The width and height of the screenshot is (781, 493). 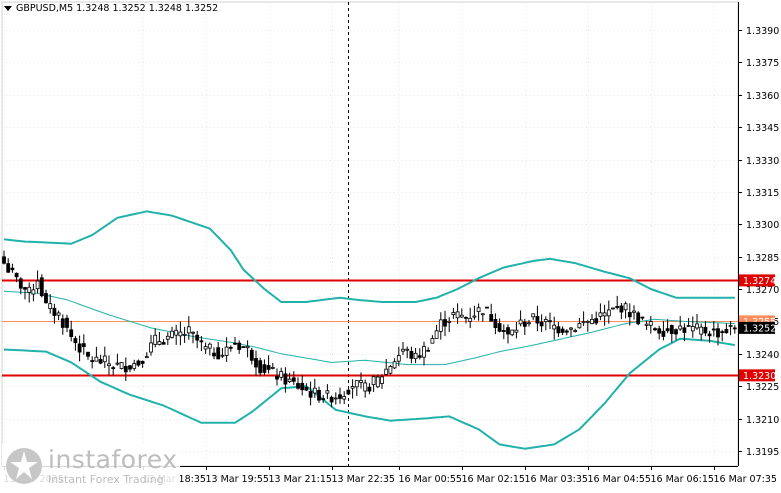 I want to click on y-tick-label: 1.3345, so click(x=762, y=128).